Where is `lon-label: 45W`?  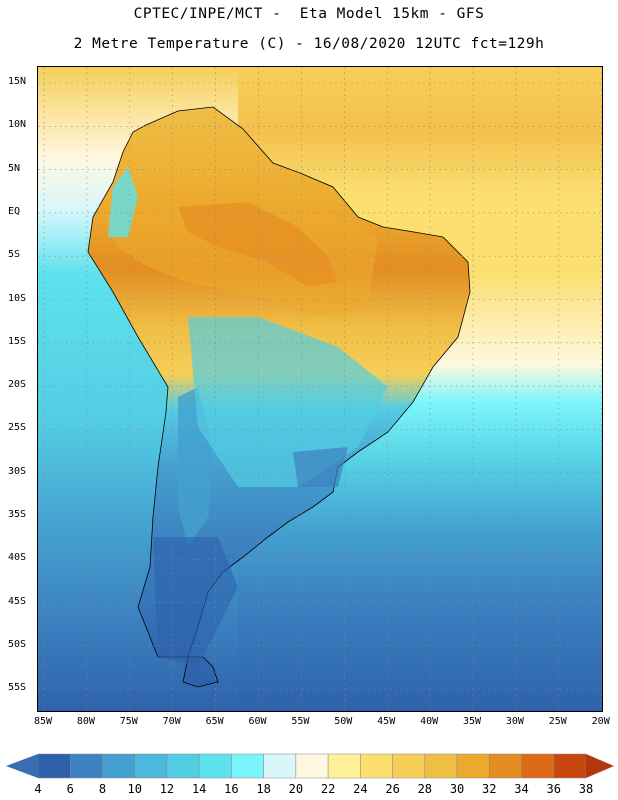 lon-label: 45W is located at coordinates (386, 721).